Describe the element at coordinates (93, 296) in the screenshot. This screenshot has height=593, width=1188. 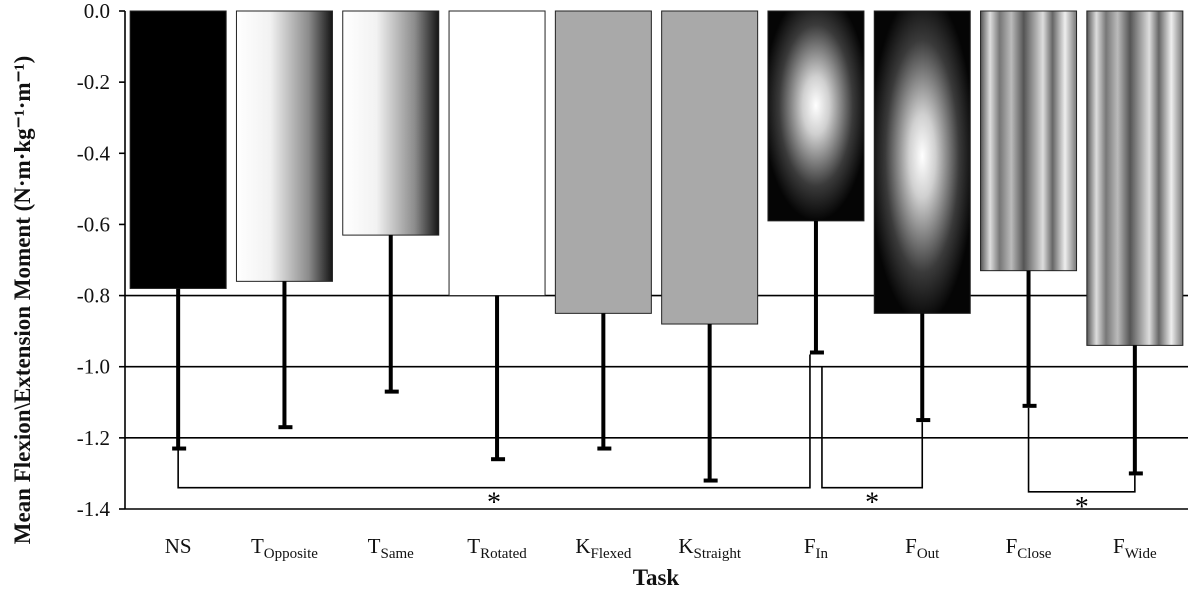
I see `y-tick-label: -0.8` at that location.